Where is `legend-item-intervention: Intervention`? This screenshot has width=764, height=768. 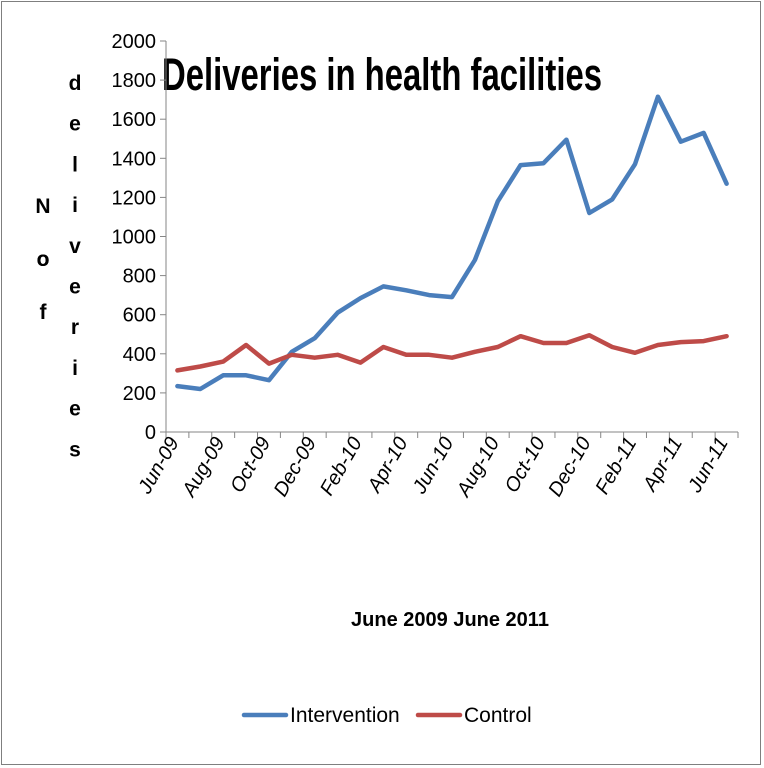
legend-item-intervention: Intervention is located at coordinates (320, 715).